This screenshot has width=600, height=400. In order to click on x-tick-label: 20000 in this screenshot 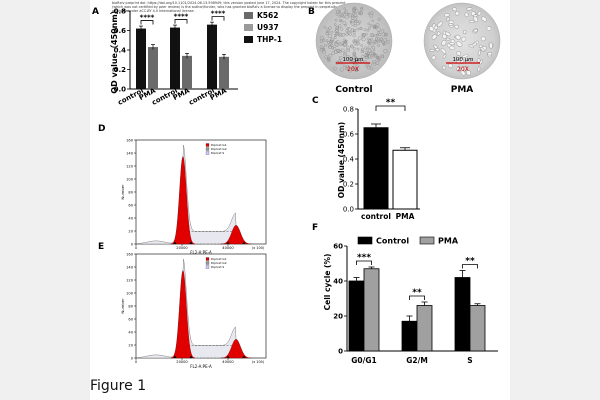, I will do `click(182, 362)`.